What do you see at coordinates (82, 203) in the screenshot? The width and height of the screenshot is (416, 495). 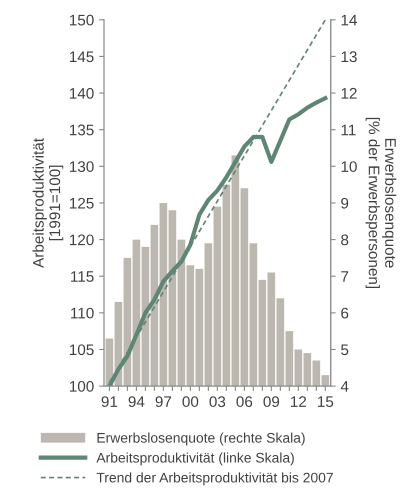 I see `y-tick-label: 125` at bounding box center [82, 203].